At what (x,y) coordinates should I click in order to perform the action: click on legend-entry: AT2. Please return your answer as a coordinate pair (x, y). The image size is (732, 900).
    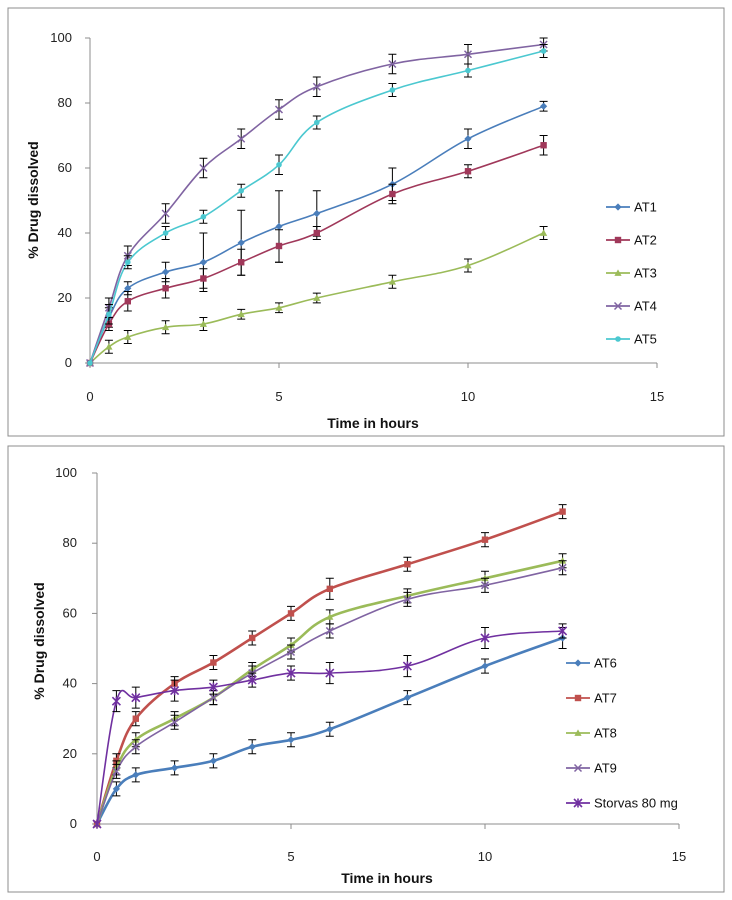
    Looking at the image, I should click on (631, 240).